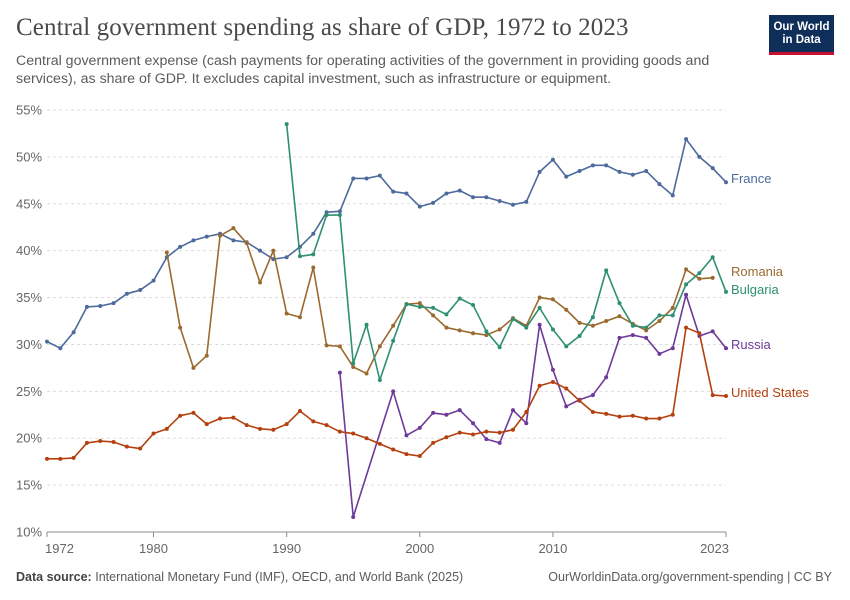 The image size is (850, 600). What do you see at coordinates (751, 344) in the screenshot?
I see `series-label: Russia` at bounding box center [751, 344].